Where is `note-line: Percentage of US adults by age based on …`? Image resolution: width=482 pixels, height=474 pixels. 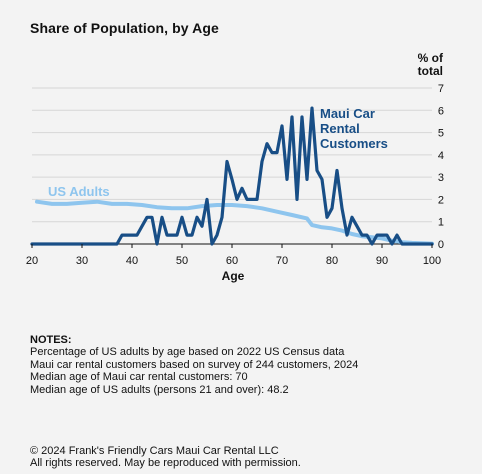 note-line: Percentage of US adults by age based on … is located at coordinates (187, 352).